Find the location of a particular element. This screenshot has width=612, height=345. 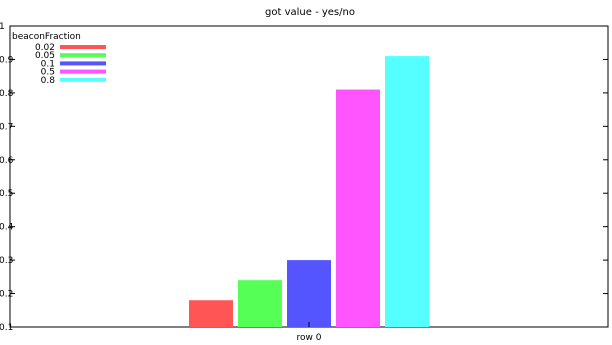

y-tick-label: 0.5 is located at coordinates (6, 194).